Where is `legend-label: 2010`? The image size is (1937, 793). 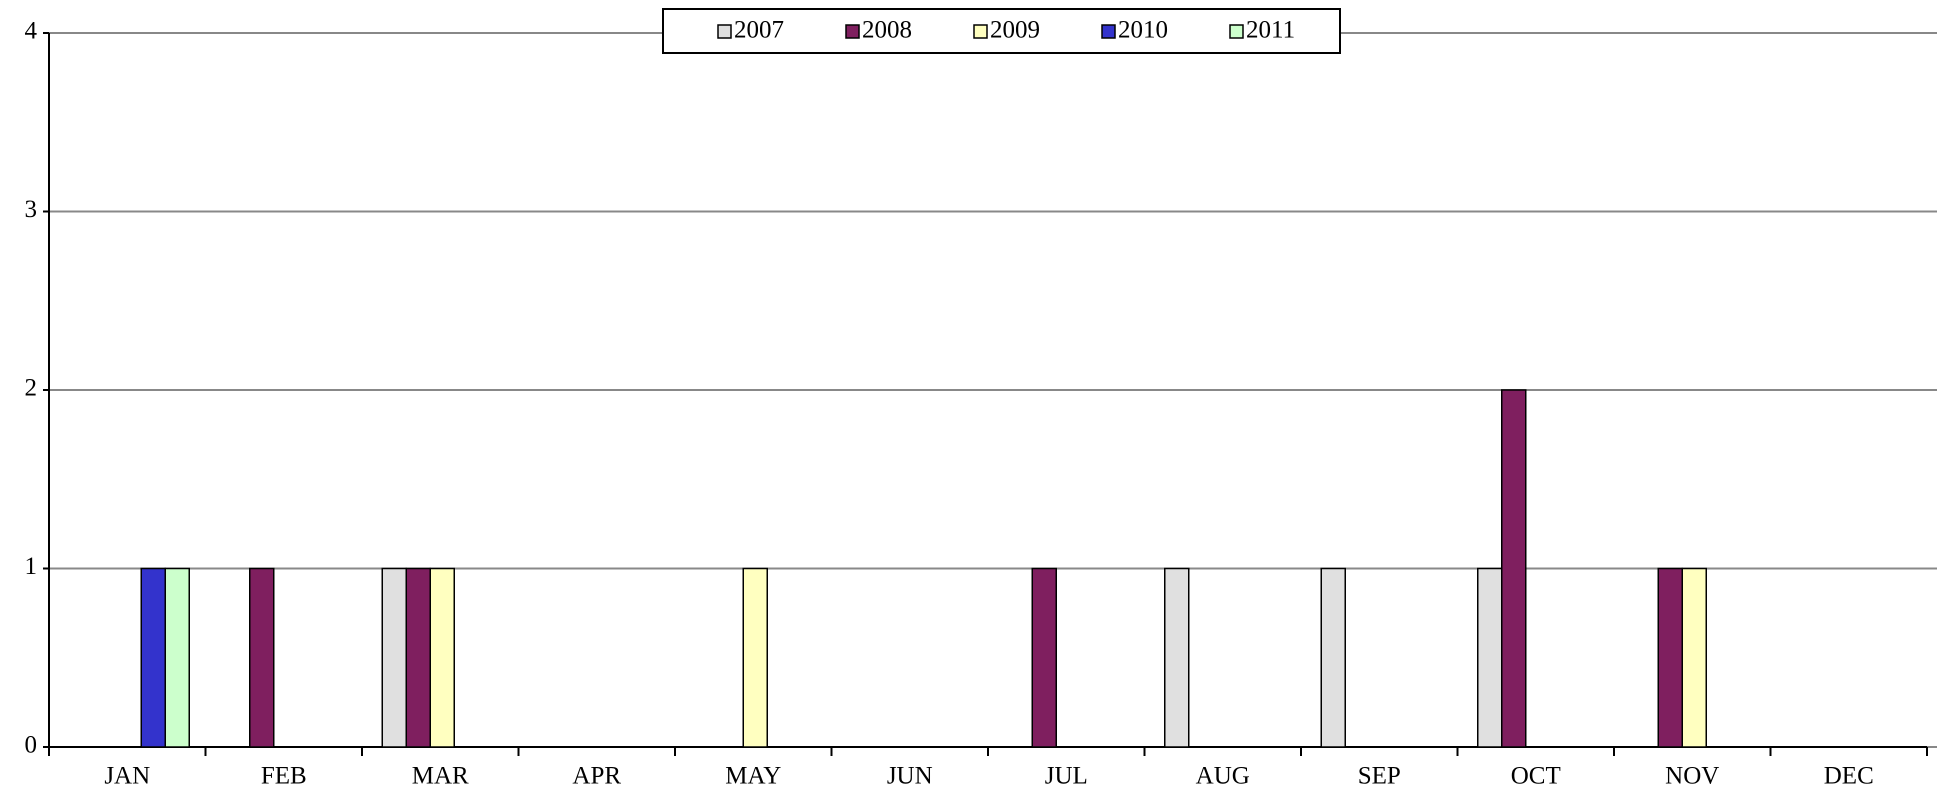 legend-label: 2010 is located at coordinates (1143, 30).